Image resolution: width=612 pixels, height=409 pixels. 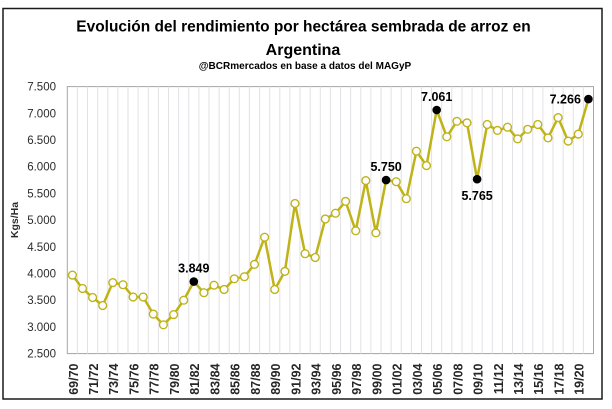 What do you see at coordinates (155, 378) in the screenshot?
I see `svg-text: 77/78` at bounding box center [155, 378].